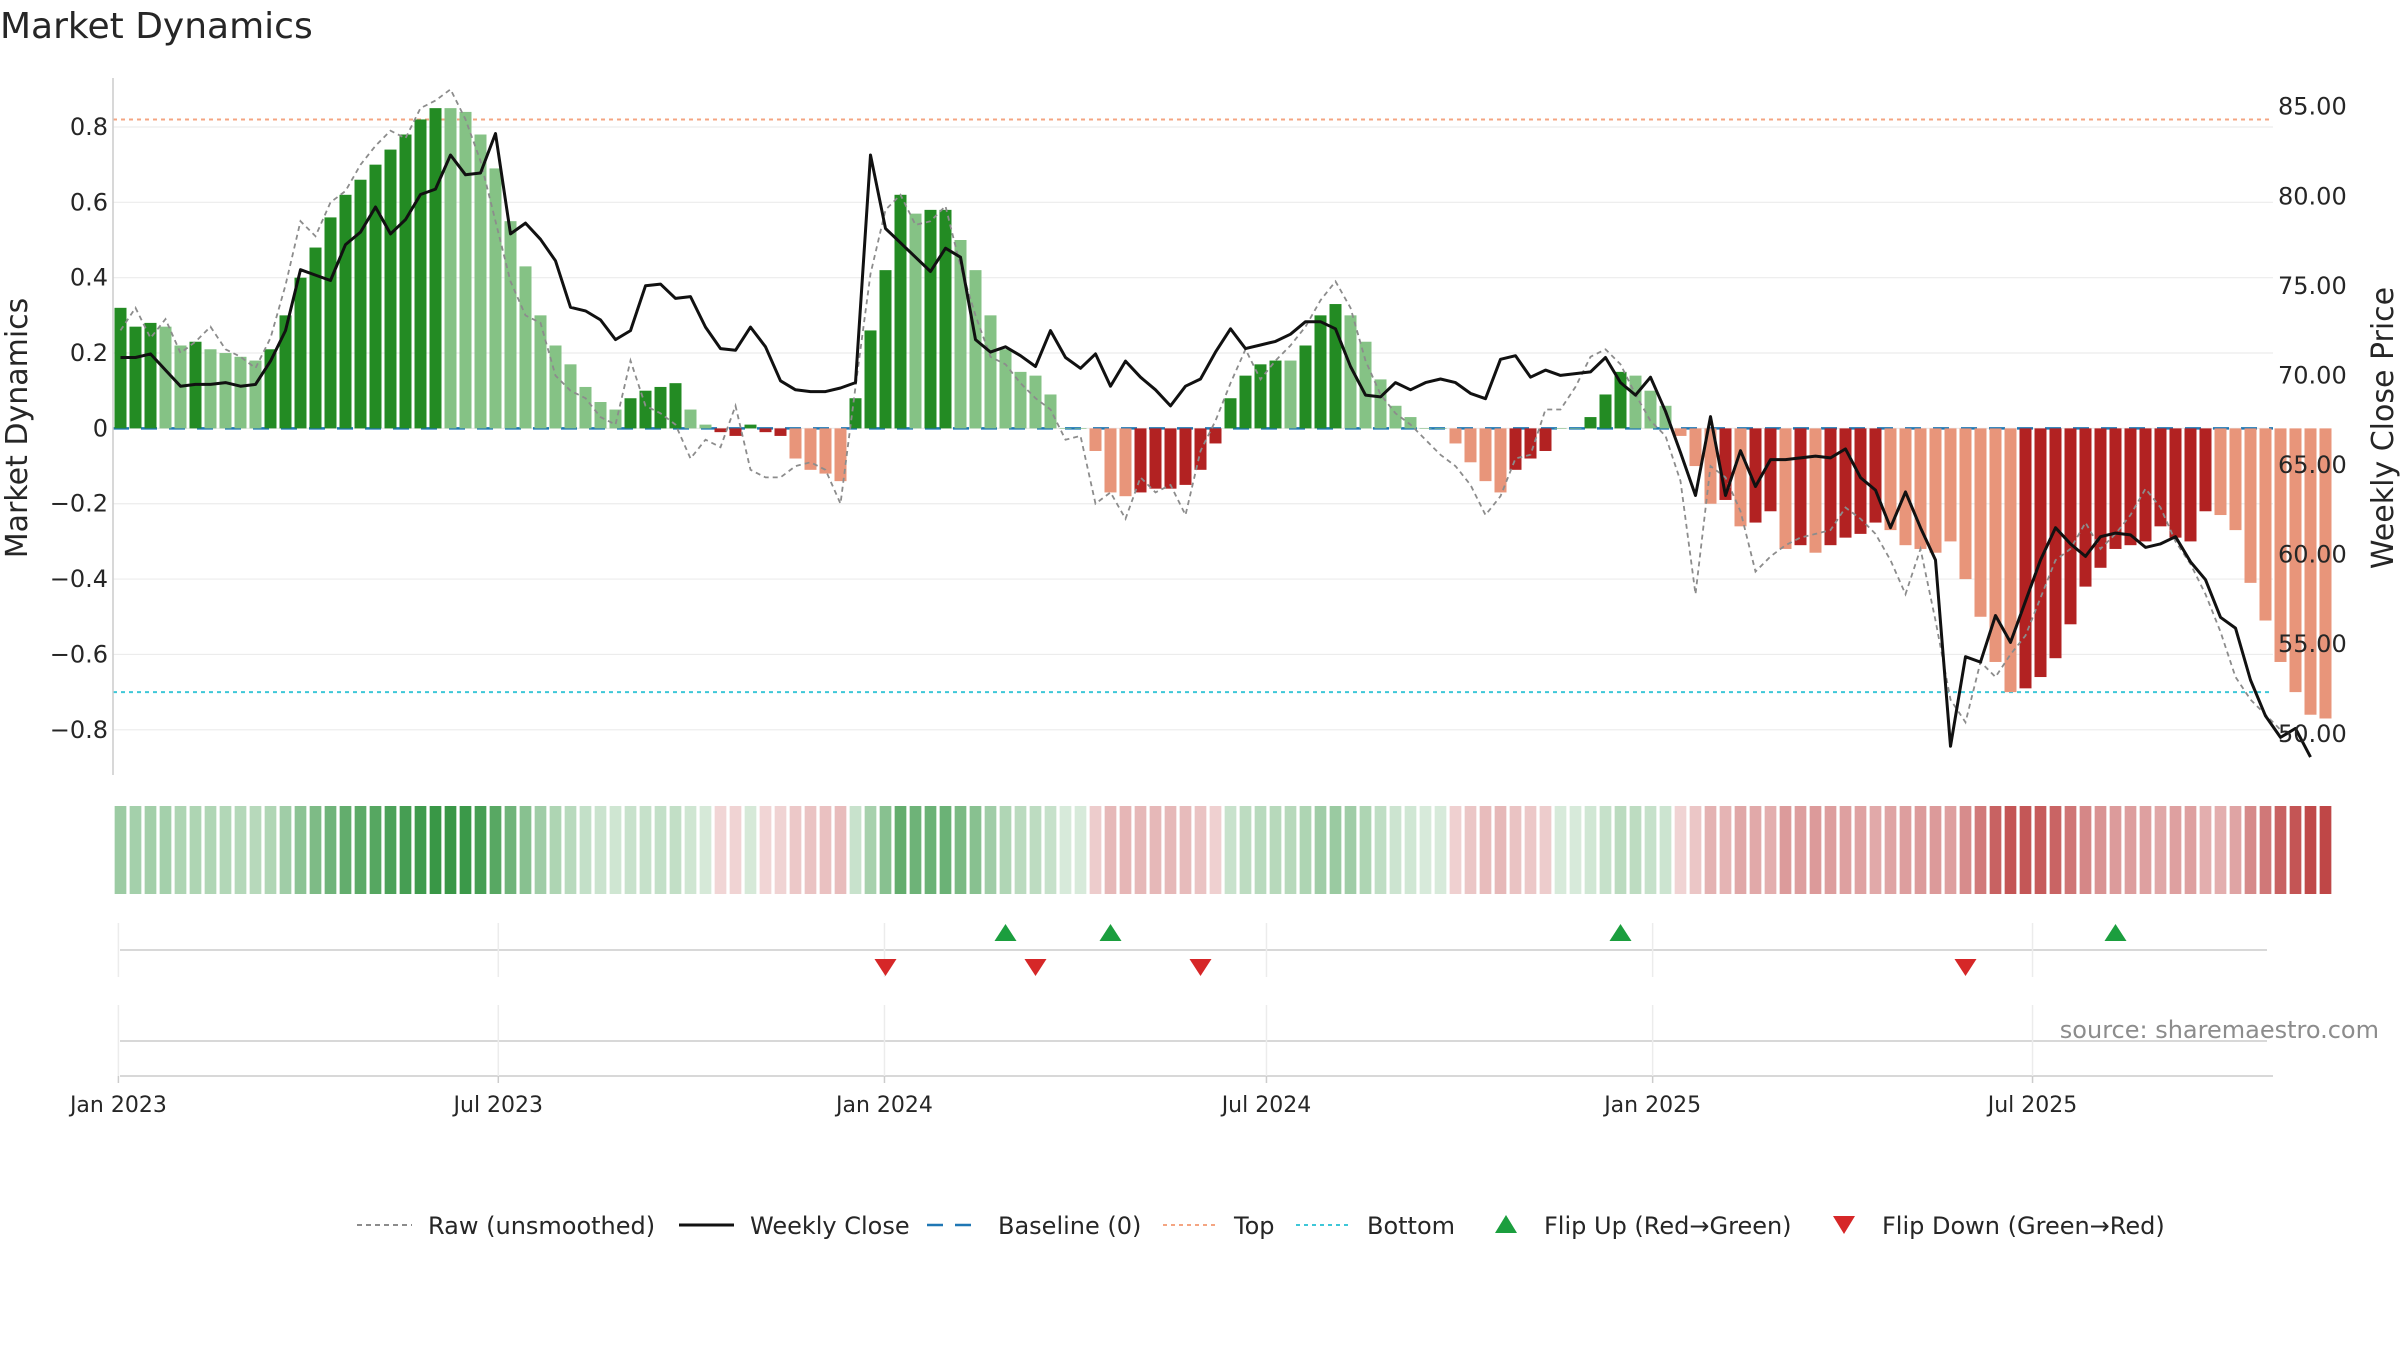 The height and width of the screenshot is (1350, 2400). I want to click on right-axis-ticks: 85.00 80.00 75.00 70.00 65.00 60.00 55.00 50.00, so click(2312, 420).